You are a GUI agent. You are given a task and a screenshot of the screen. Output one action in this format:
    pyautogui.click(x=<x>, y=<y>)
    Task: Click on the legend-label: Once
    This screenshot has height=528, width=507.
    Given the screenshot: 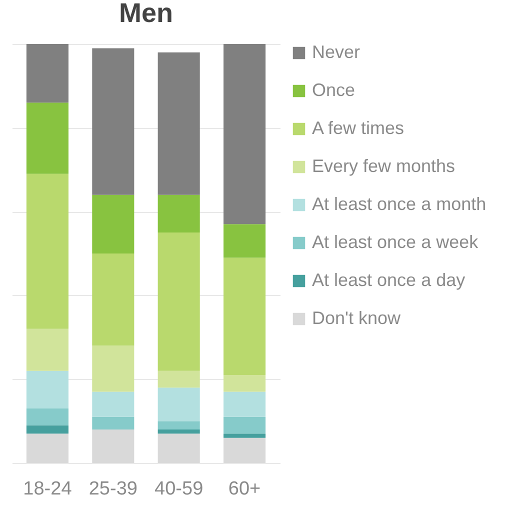 What is the action you would take?
    pyautogui.click(x=334, y=90)
    